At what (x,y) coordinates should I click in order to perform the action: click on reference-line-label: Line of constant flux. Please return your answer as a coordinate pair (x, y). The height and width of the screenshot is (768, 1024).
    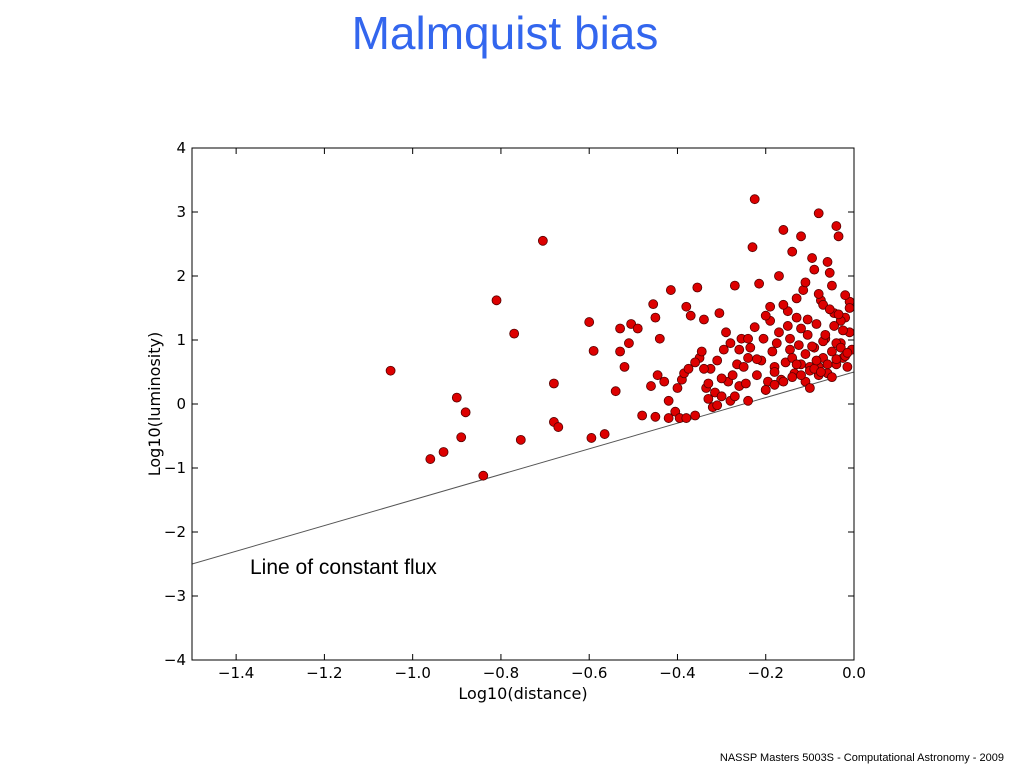
    Looking at the image, I should click on (343, 567).